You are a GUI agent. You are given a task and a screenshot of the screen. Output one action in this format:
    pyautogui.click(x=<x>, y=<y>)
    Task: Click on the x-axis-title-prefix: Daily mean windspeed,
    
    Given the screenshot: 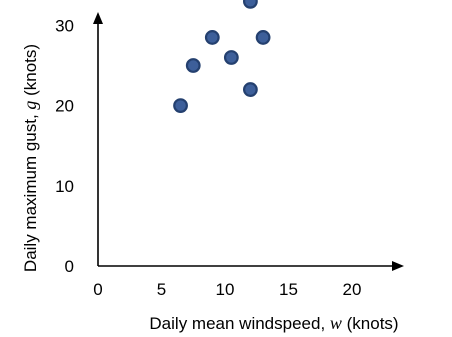 What is the action you would take?
    pyautogui.click(x=239, y=323)
    